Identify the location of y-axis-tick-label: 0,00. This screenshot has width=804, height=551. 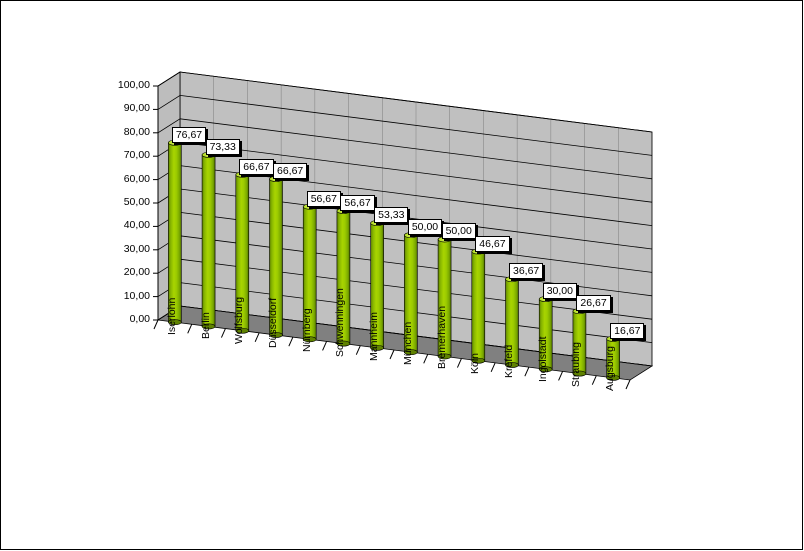
(139, 319).